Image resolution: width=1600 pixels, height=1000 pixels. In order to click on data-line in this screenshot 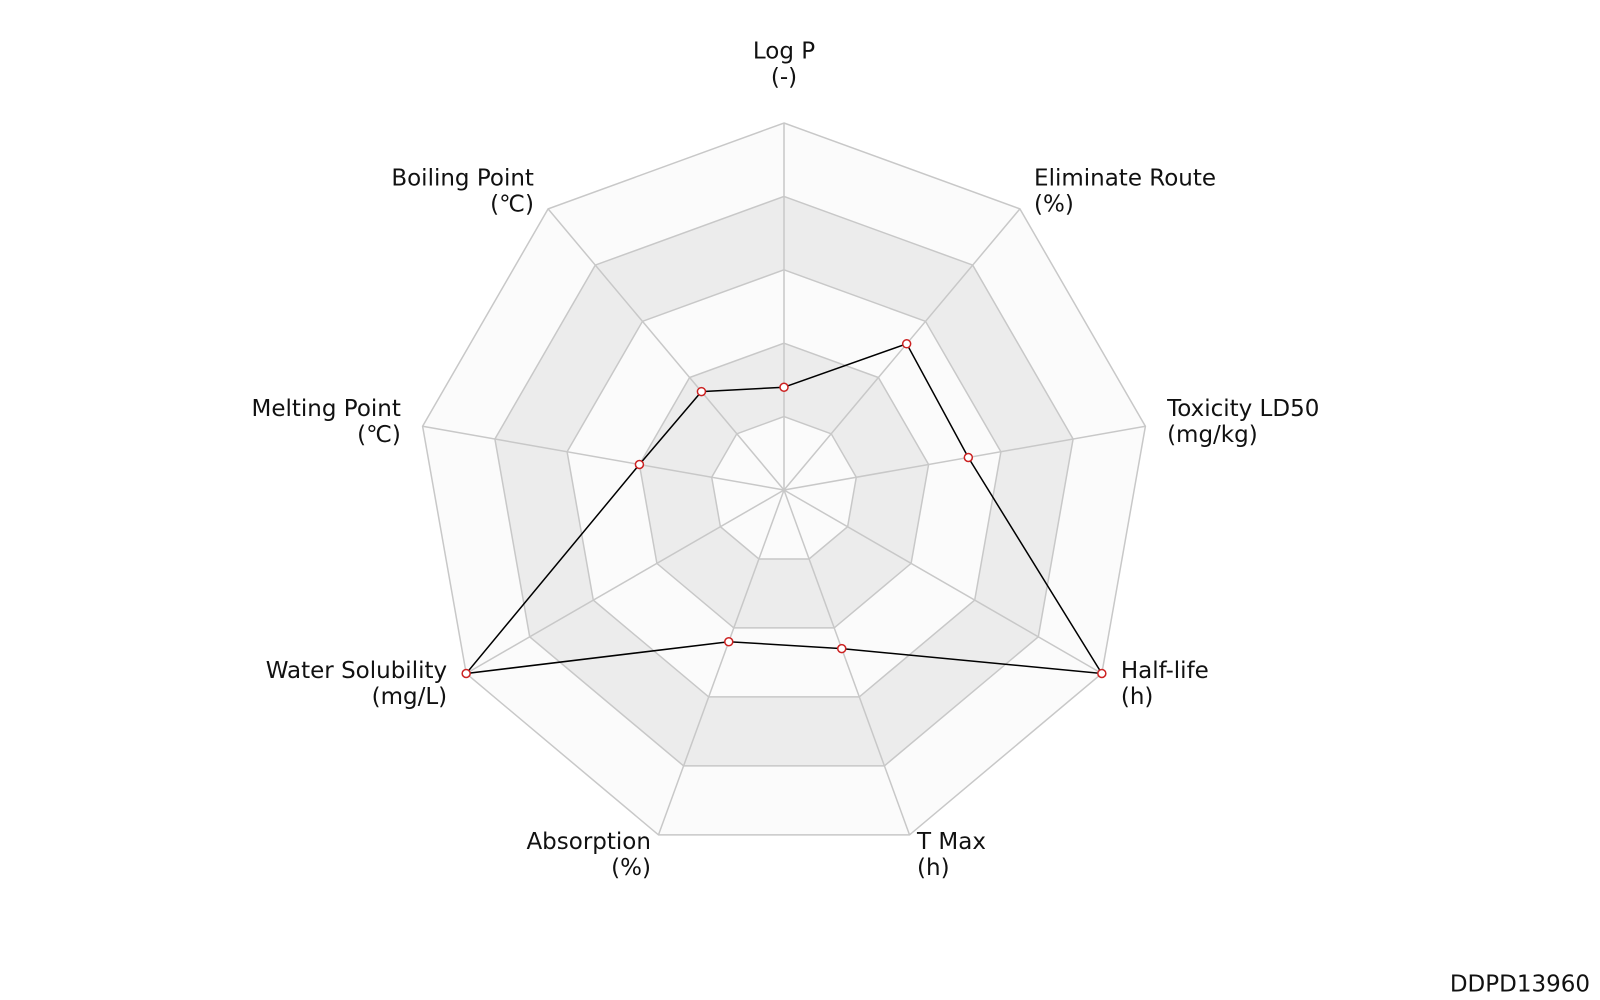, I will do `click(784, 508)`.